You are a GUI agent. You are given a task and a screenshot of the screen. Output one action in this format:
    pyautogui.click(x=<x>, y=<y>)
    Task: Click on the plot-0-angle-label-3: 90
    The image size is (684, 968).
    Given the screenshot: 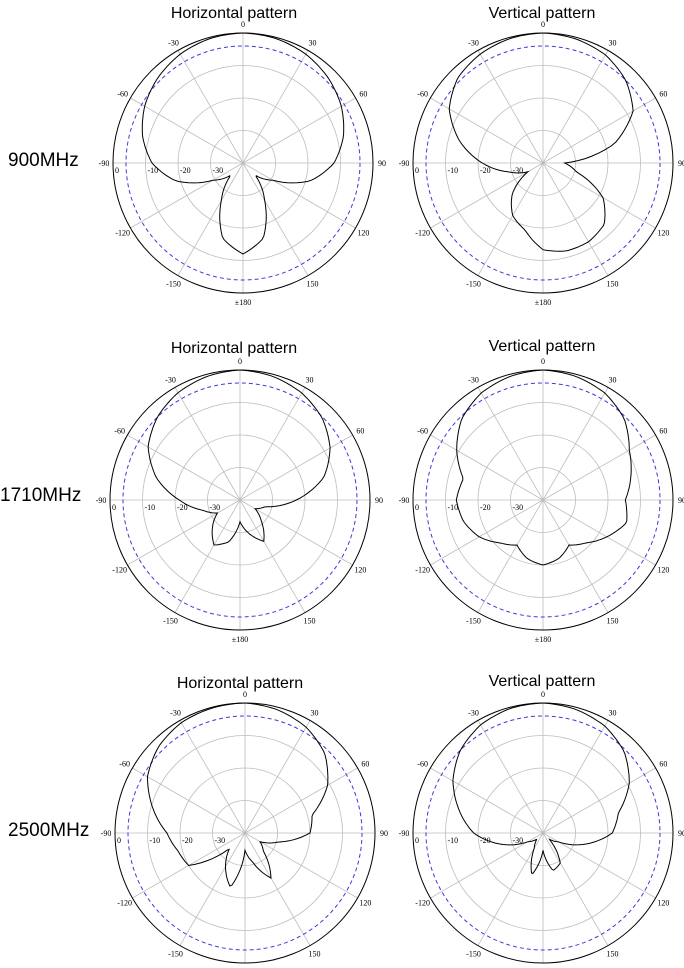 What is the action you would take?
    pyautogui.click(x=382, y=163)
    